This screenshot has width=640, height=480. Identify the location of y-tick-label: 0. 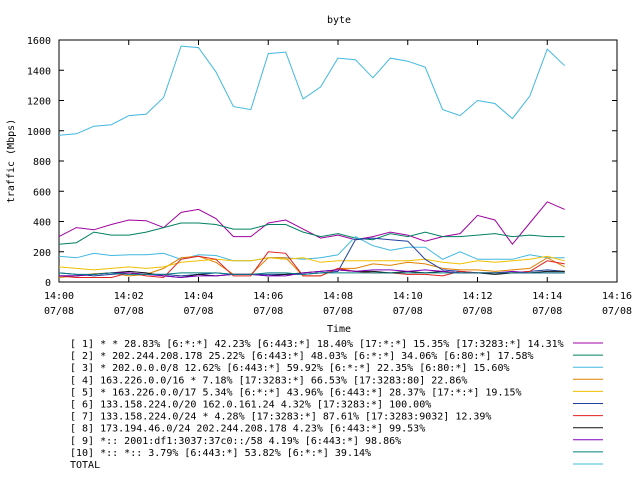
(48, 283).